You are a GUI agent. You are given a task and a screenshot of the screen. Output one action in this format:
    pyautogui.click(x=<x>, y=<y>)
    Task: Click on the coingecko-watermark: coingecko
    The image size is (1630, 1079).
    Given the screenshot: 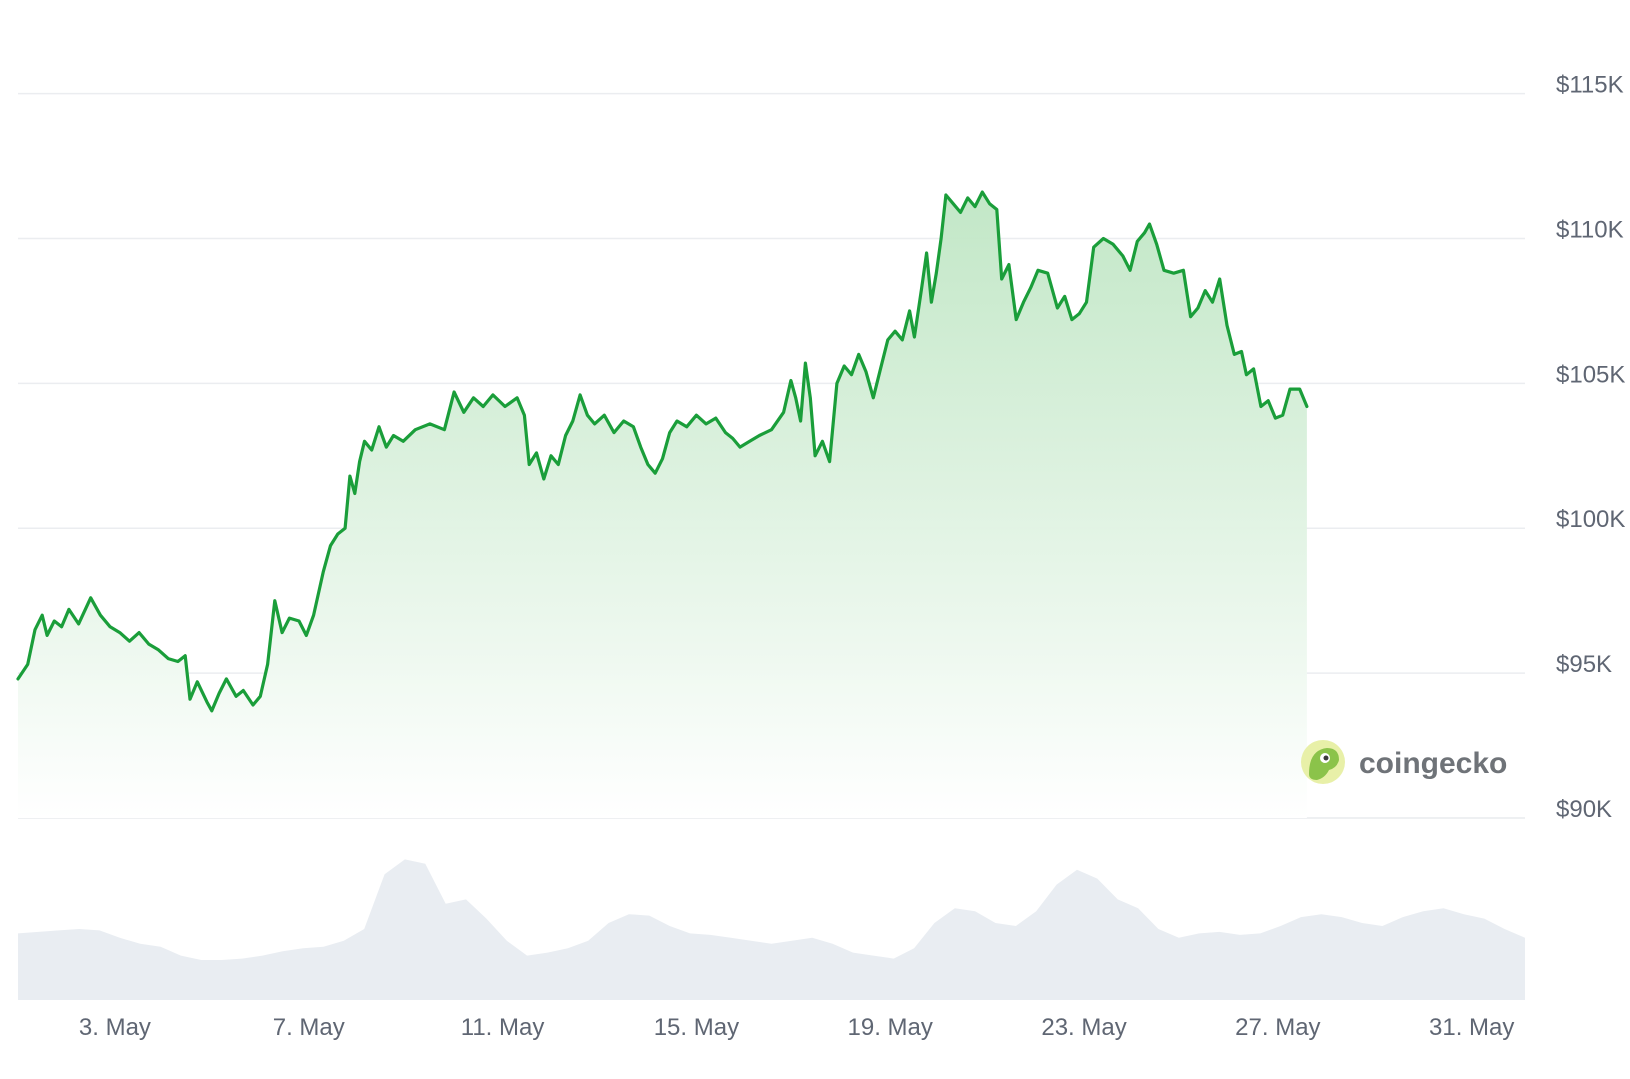 What is the action you would take?
    pyautogui.click(x=1404, y=762)
    